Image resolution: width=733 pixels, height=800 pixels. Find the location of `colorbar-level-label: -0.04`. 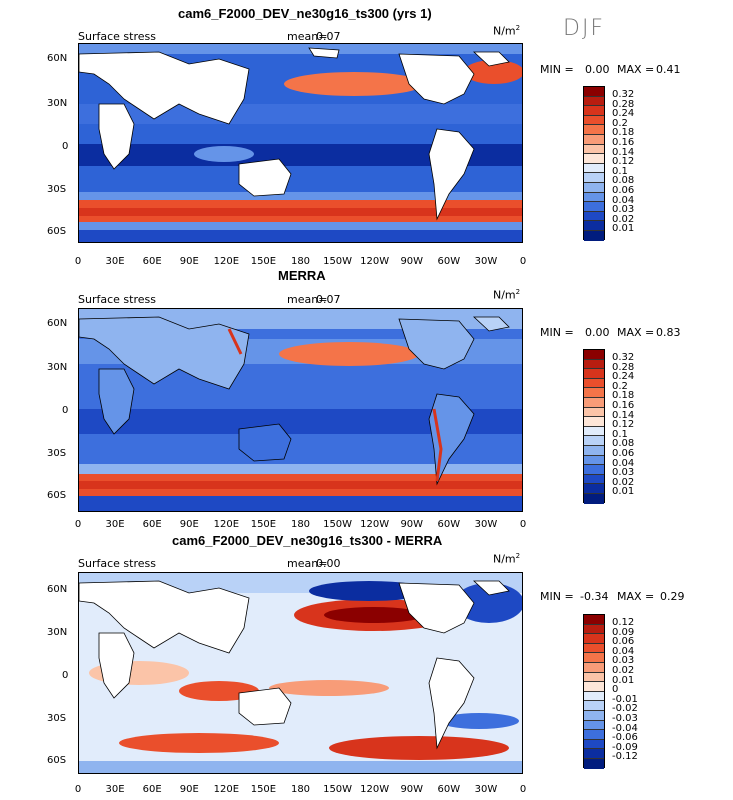

colorbar-level-label: -0.04 is located at coordinates (625, 728).